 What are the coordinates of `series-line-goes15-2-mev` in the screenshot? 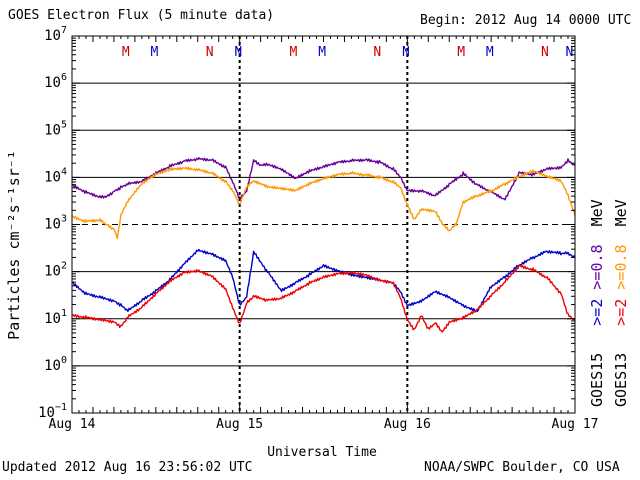 It's located at (323, 280).